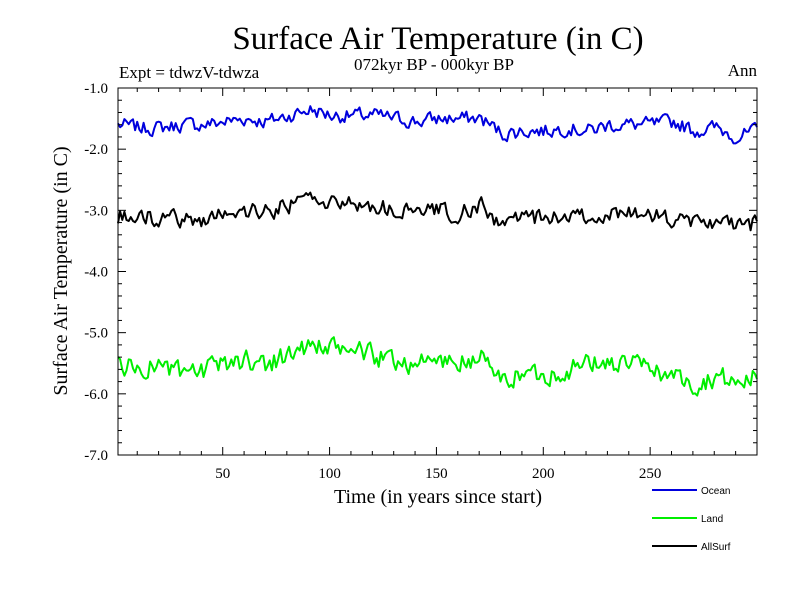 This screenshot has height=600, width=800. I want to click on series-line-allsurf, so click(437, 211).